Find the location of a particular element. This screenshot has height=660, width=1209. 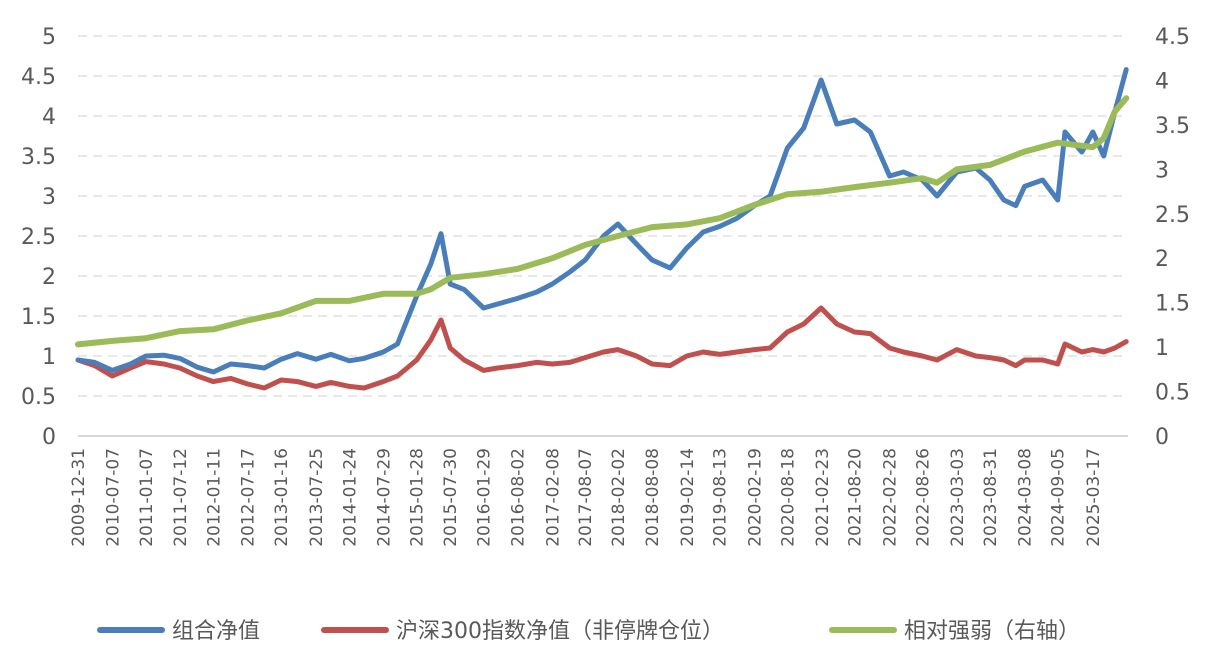

x-tick-label: 2022-08-26 is located at coordinates (923, 497).